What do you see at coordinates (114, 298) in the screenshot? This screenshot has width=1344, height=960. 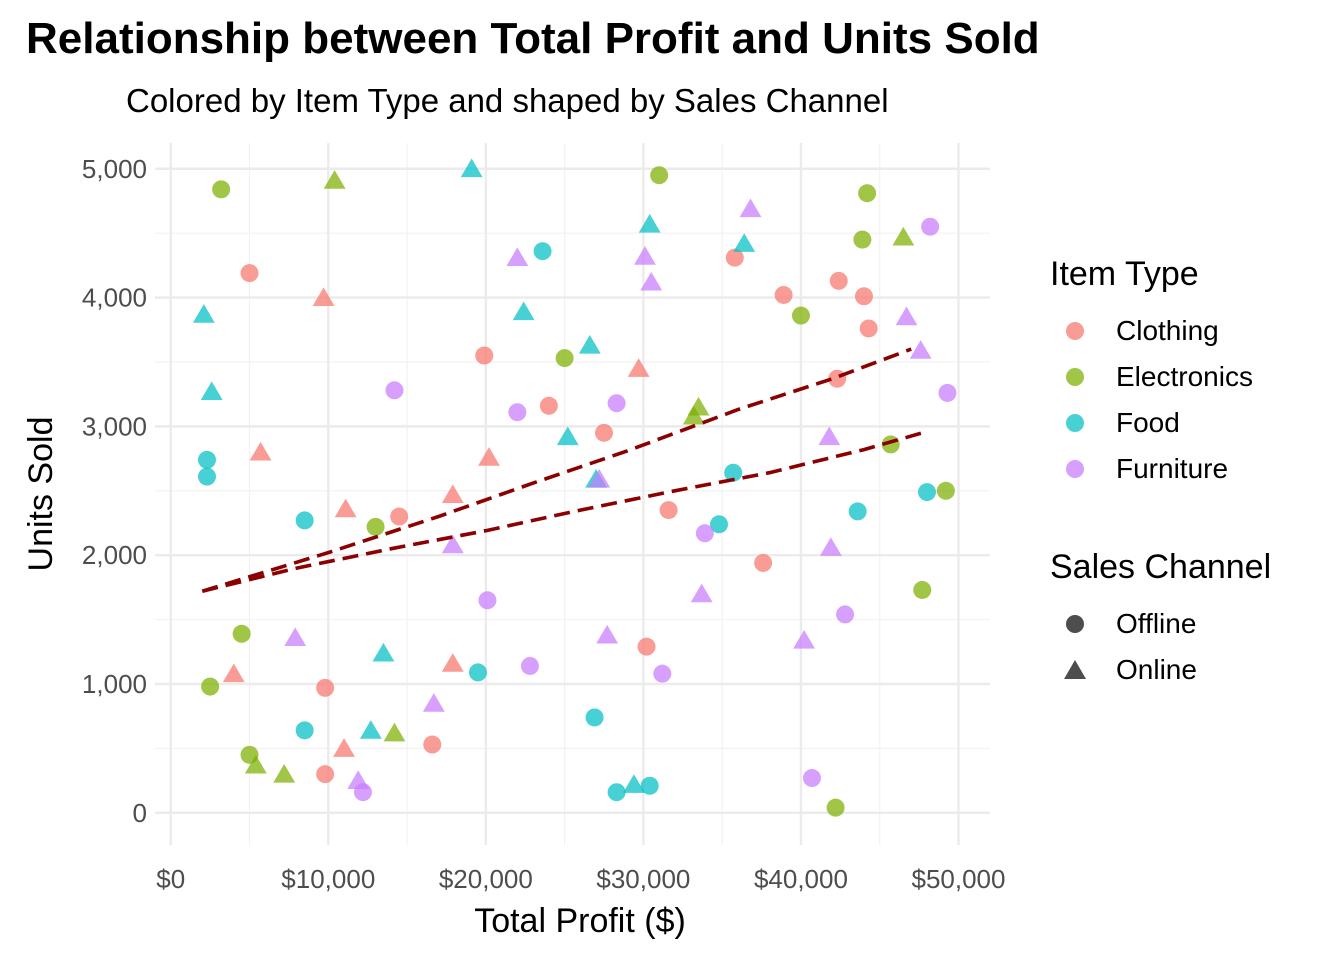 I see `y-tick-label: 4,000` at bounding box center [114, 298].